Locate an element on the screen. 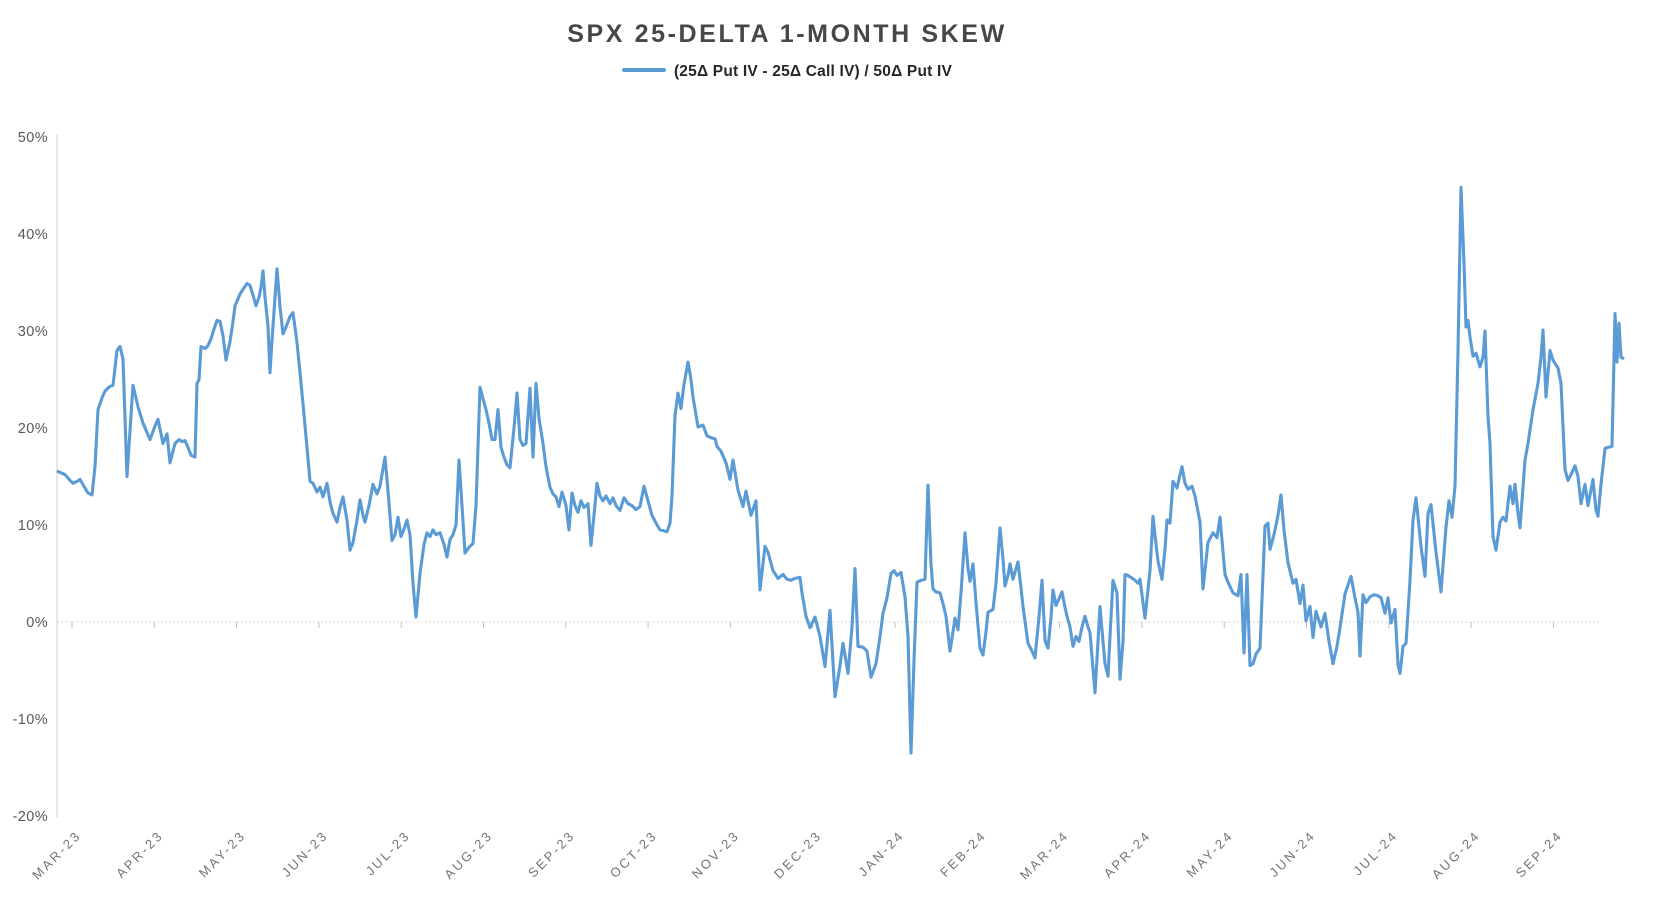 Image resolution: width=1656 pixels, height=908 pixels. x-axis-tick-label: JUL-24 is located at coordinates (1375, 853).